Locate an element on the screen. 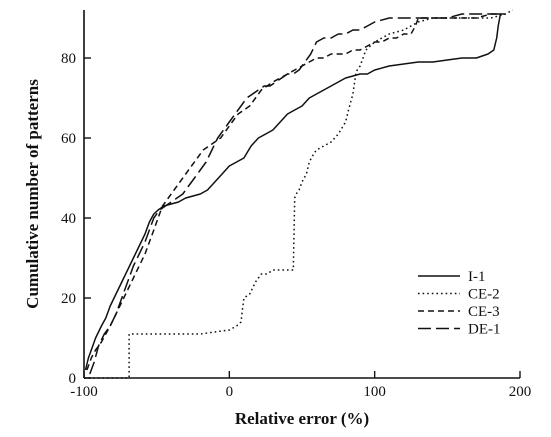 The image size is (551, 437). y-tick-label: 60 is located at coordinates (68, 139).